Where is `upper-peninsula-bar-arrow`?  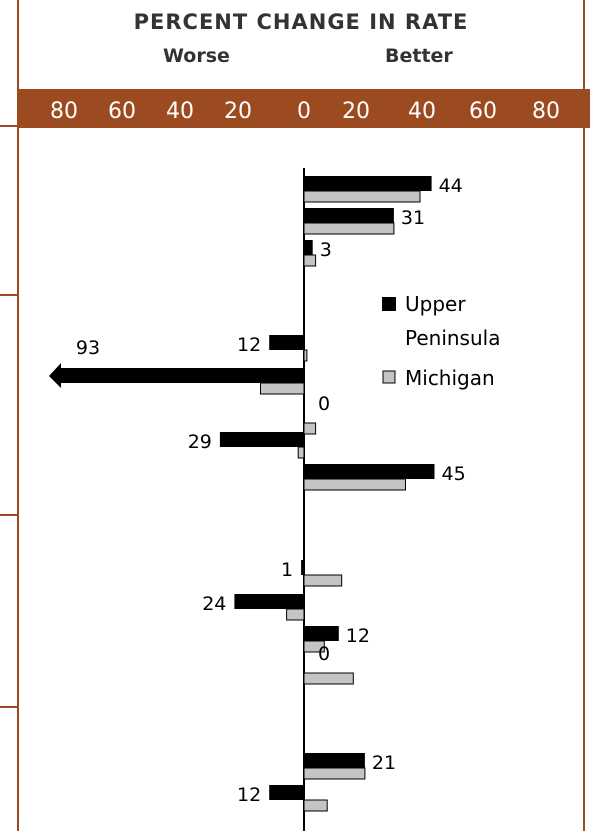 upper-peninsula-bar-arrow is located at coordinates (176, 375).